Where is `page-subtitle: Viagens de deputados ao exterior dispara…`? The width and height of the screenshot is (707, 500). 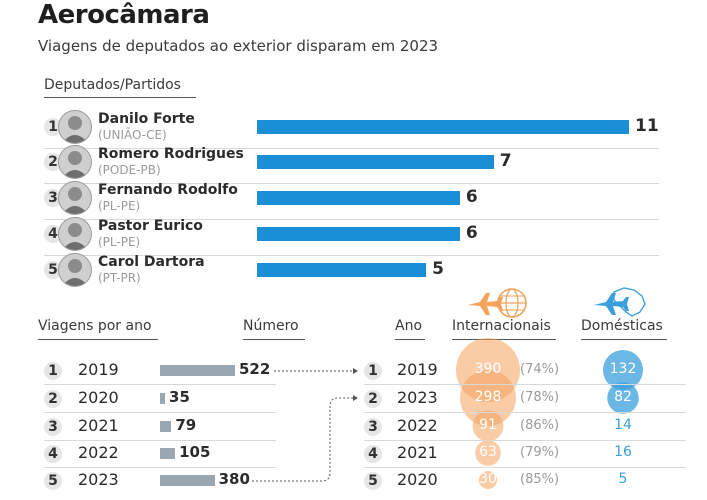
page-subtitle: Viagens de deputados ao exterior dispara… is located at coordinates (238, 46).